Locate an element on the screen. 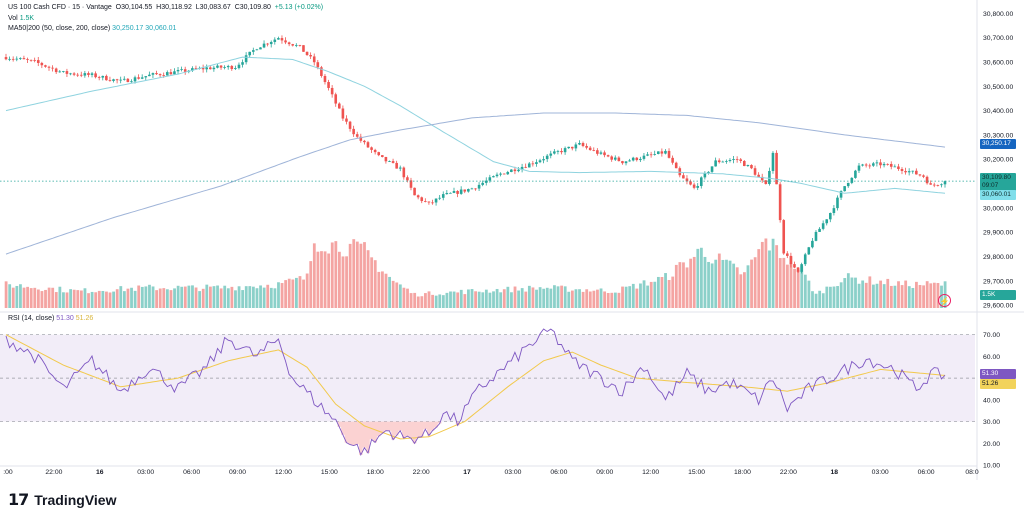  tradingview-logo: 17 TradingView is located at coordinates (62, 499).